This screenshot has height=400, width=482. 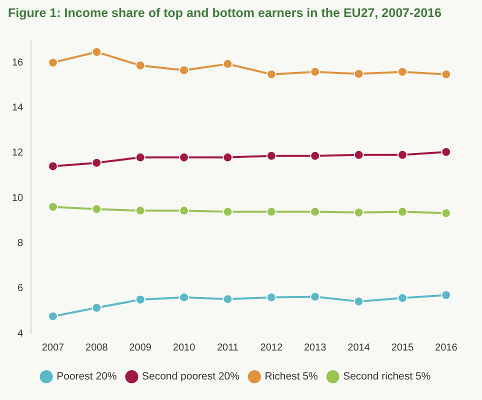 What do you see at coordinates (227, 348) in the screenshot?
I see `x-tick-label: 2011` at bounding box center [227, 348].